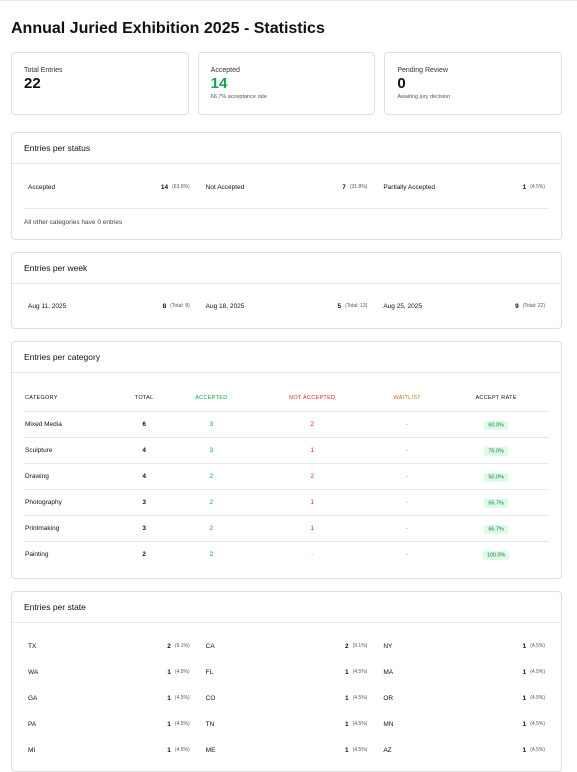 The height and width of the screenshot is (772, 577). What do you see at coordinates (286, 148) in the screenshot?
I see `section-title: Entries per status` at bounding box center [286, 148].